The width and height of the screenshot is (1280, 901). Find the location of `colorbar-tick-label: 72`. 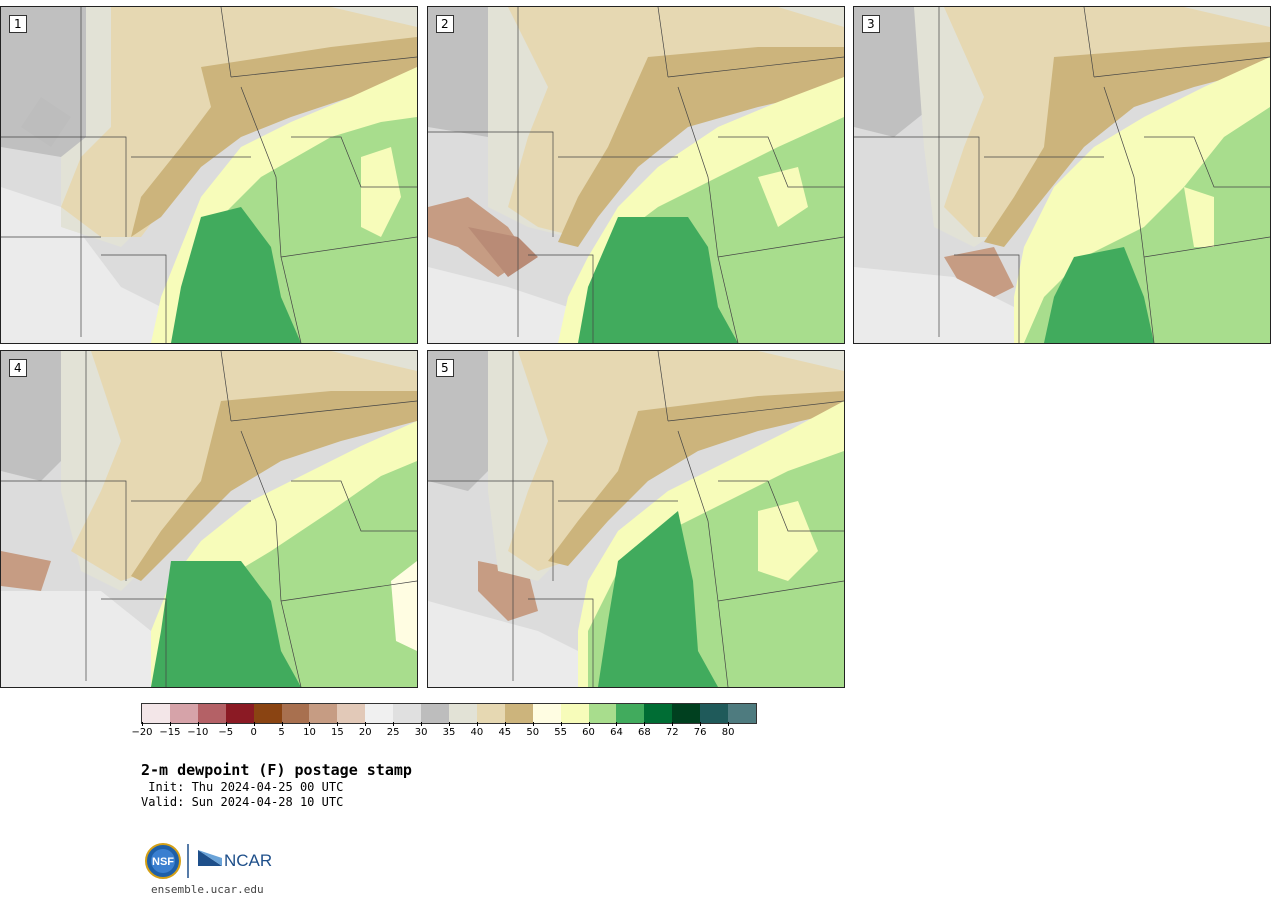

colorbar-tick-label: 72 is located at coordinates (672, 732).